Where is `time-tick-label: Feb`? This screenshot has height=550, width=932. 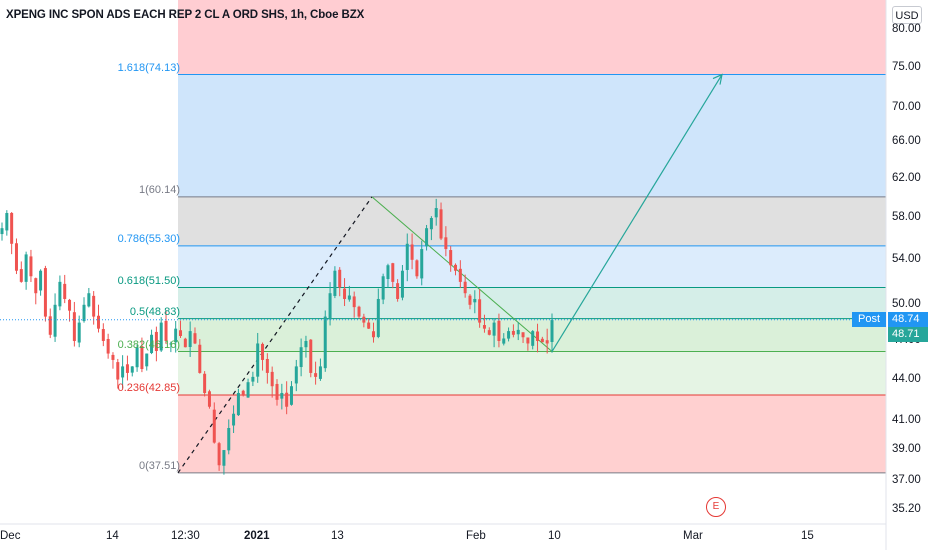 time-tick-label: Feb is located at coordinates (476, 536).